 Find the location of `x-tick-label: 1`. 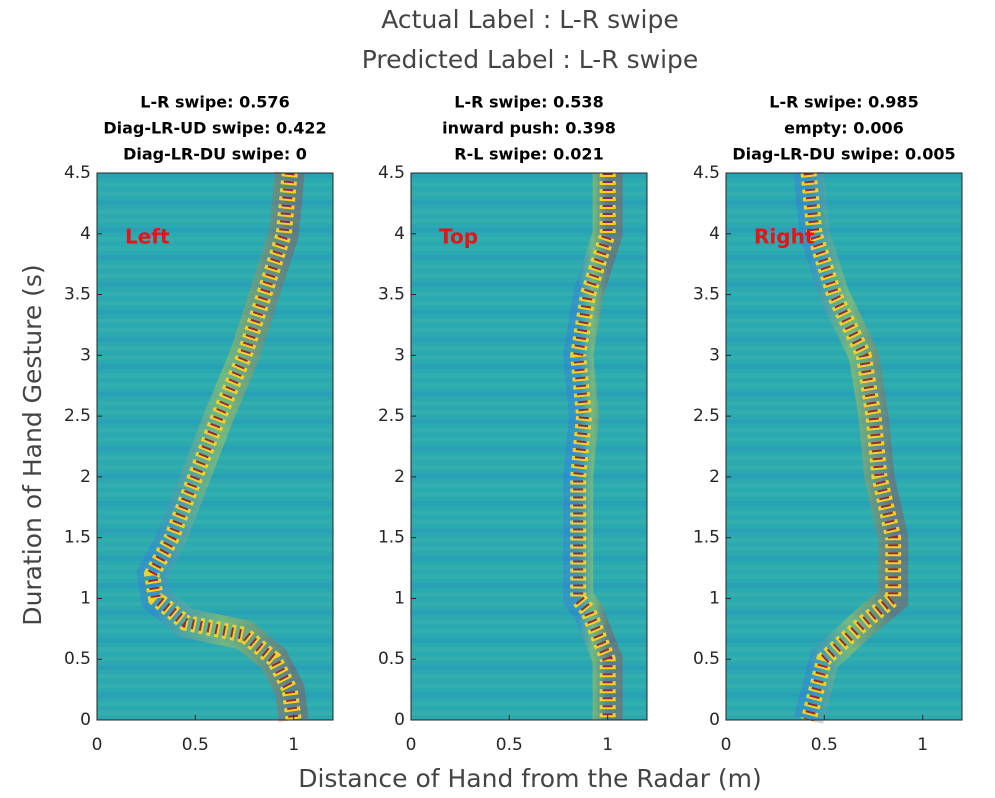

x-tick-label: 1 is located at coordinates (607, 745).